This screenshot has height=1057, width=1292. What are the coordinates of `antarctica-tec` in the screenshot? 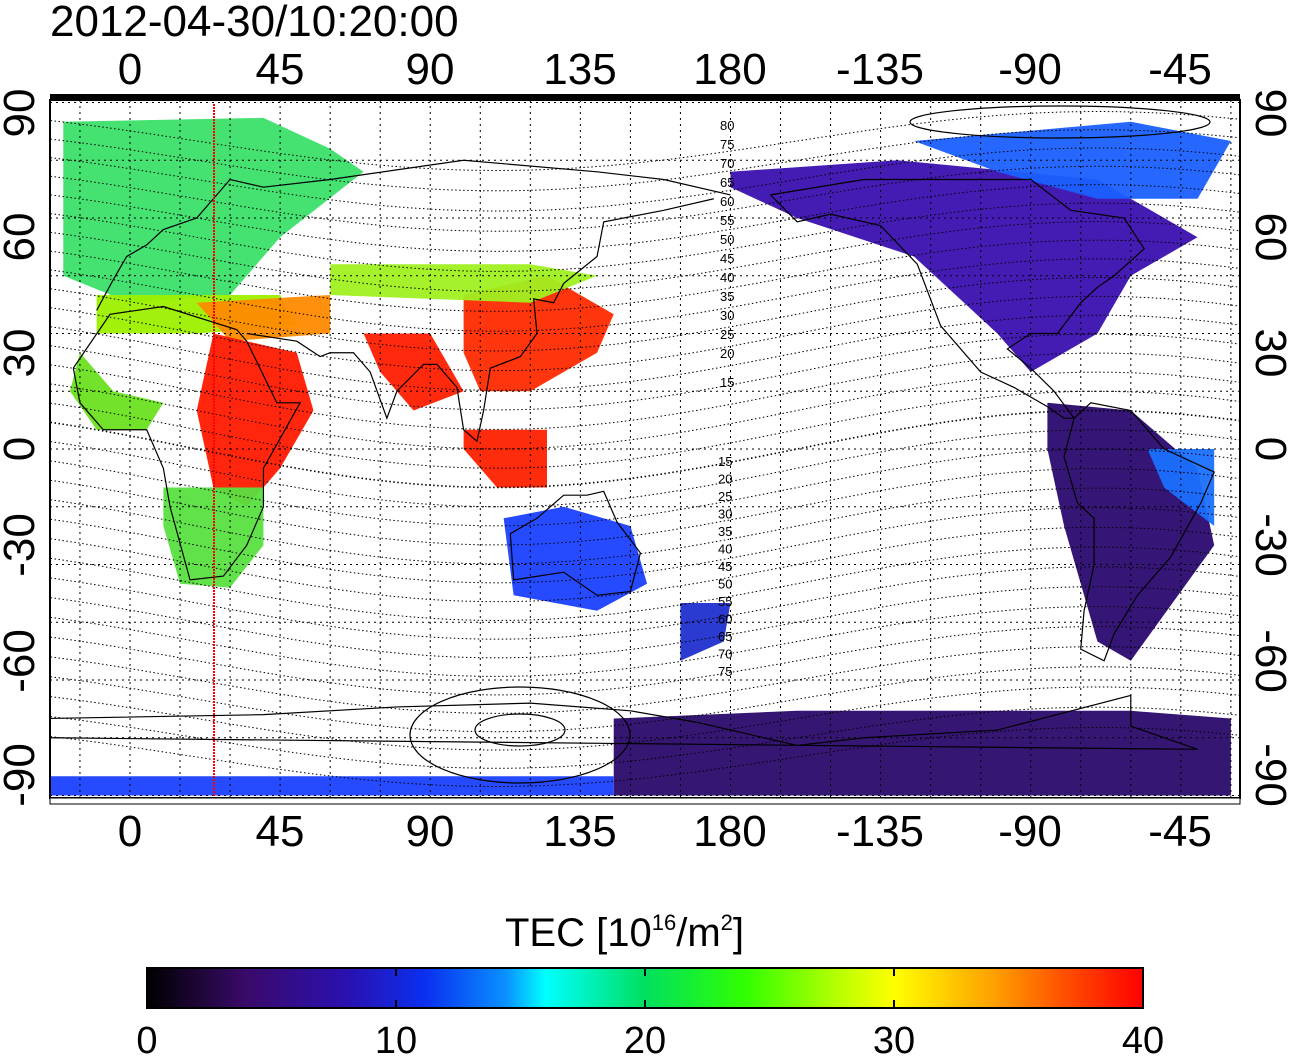 It's located at (922, 753).